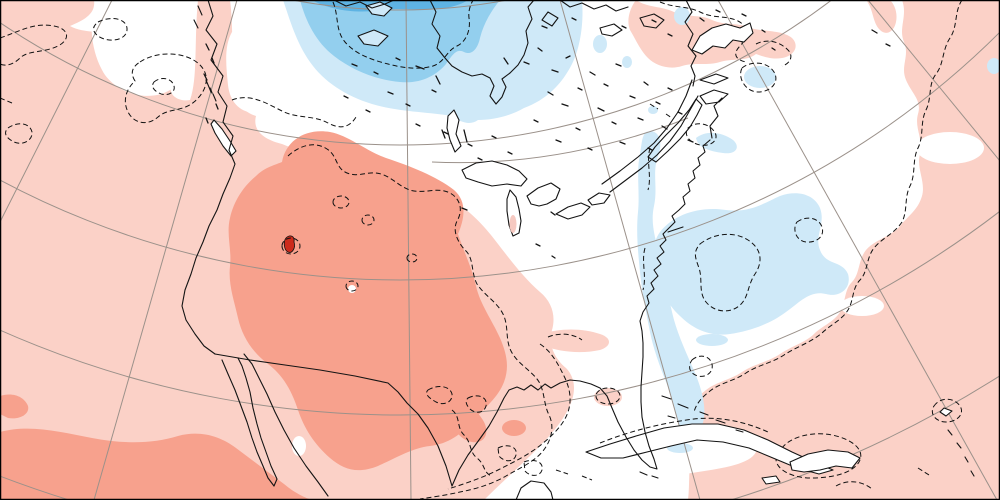 The height and width of the screenshot is (500, 1000). What do you see at coordinates (946, 412) in the screenshot?
I see `island-puerto-rico` at bounding box center [946, 412].